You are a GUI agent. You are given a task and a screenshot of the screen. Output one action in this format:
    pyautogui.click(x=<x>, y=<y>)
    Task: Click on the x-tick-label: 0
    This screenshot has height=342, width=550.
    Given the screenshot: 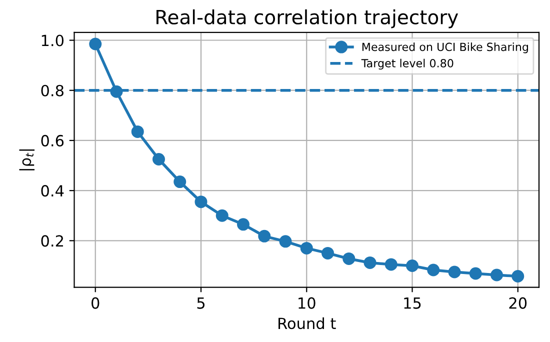 What is the action you would take?
    pyautogui.click(x=96, y=303)
    